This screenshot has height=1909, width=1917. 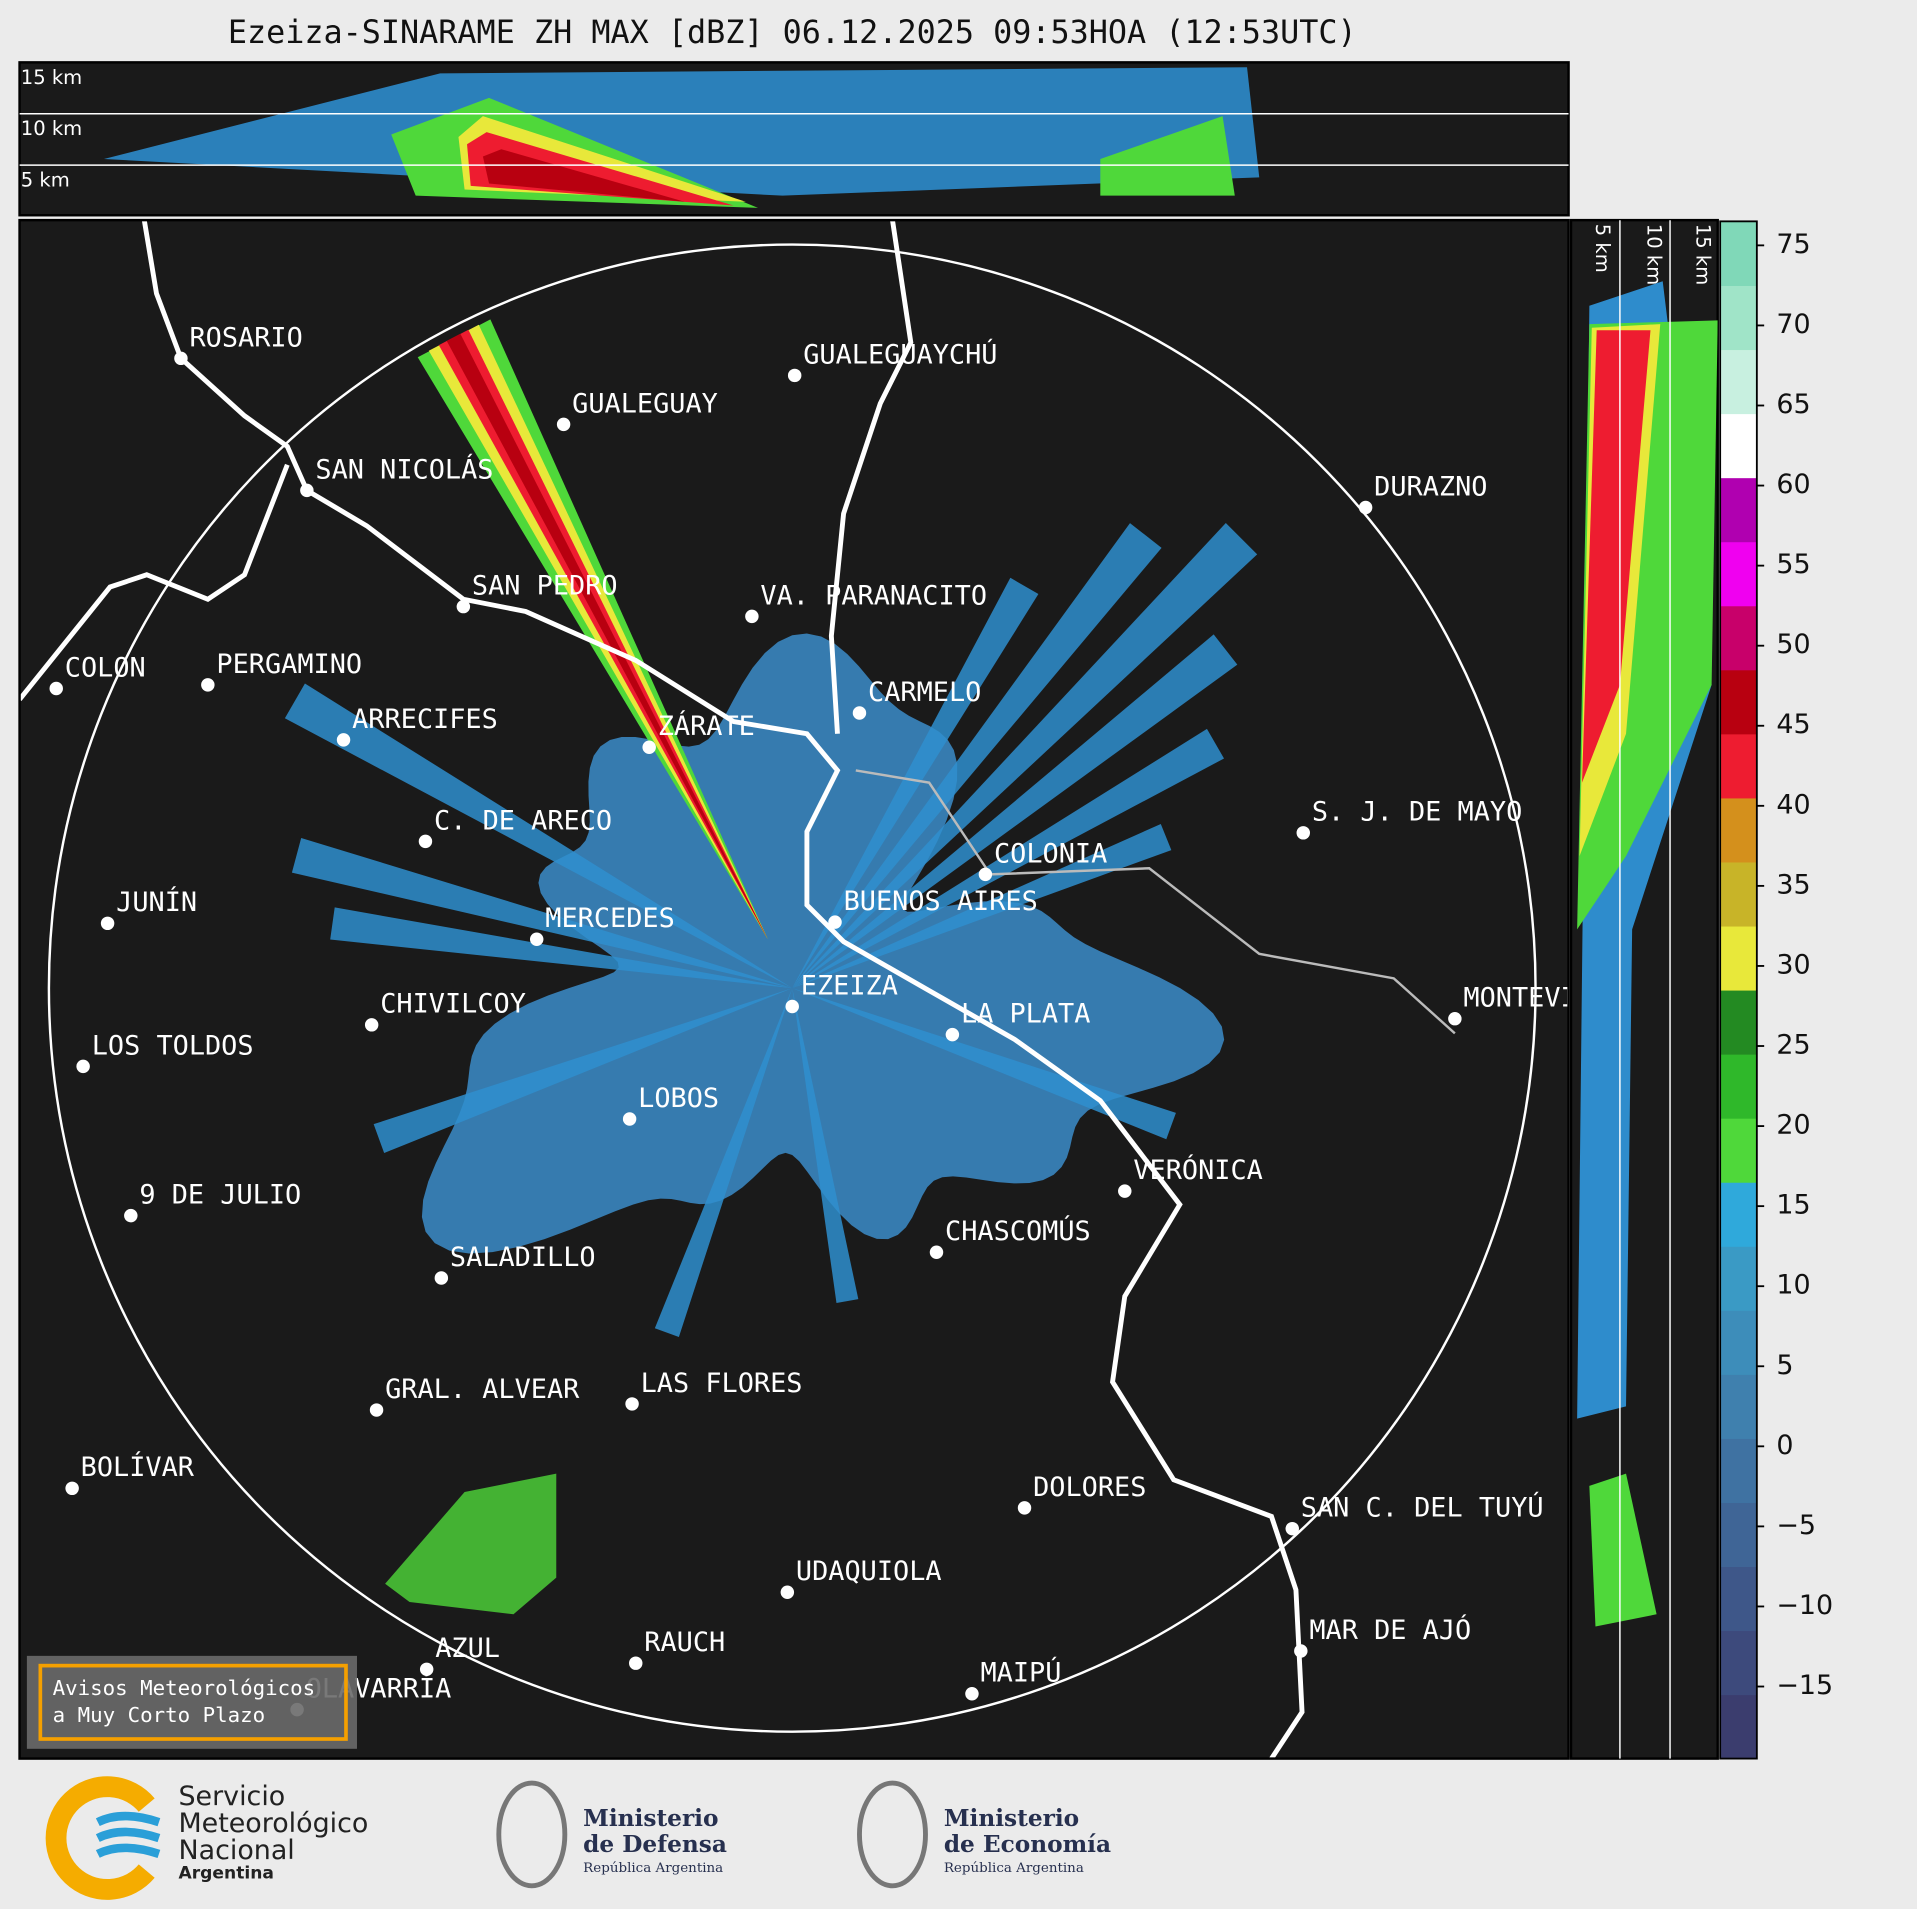 I want to click on logo-text: de Defensa, so click(x=655, y=1844).